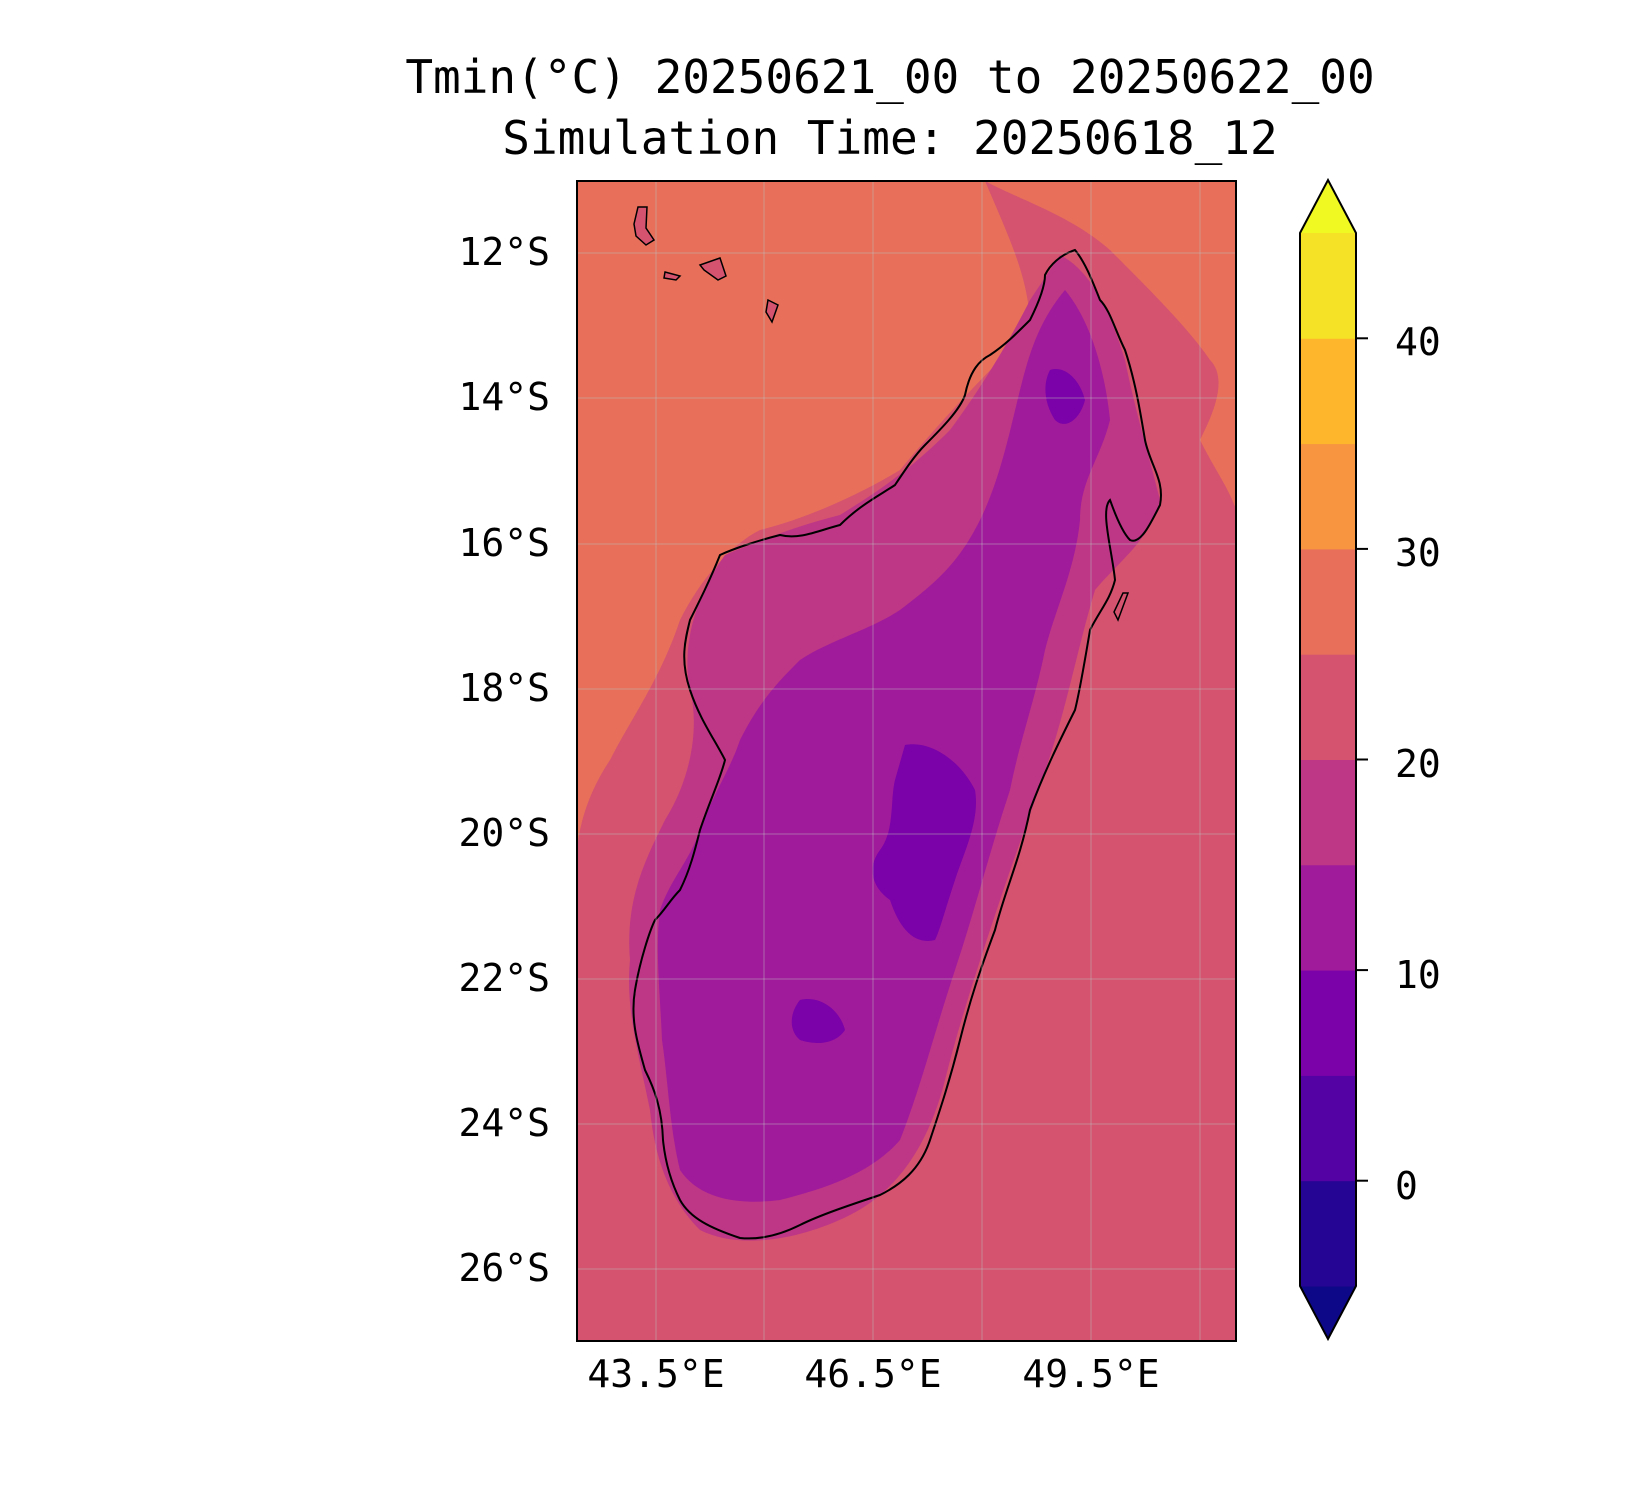 This screenshot has height=1500, width=1650. I want to click on colorbar-tick-label: 10, so click(1418, 975).